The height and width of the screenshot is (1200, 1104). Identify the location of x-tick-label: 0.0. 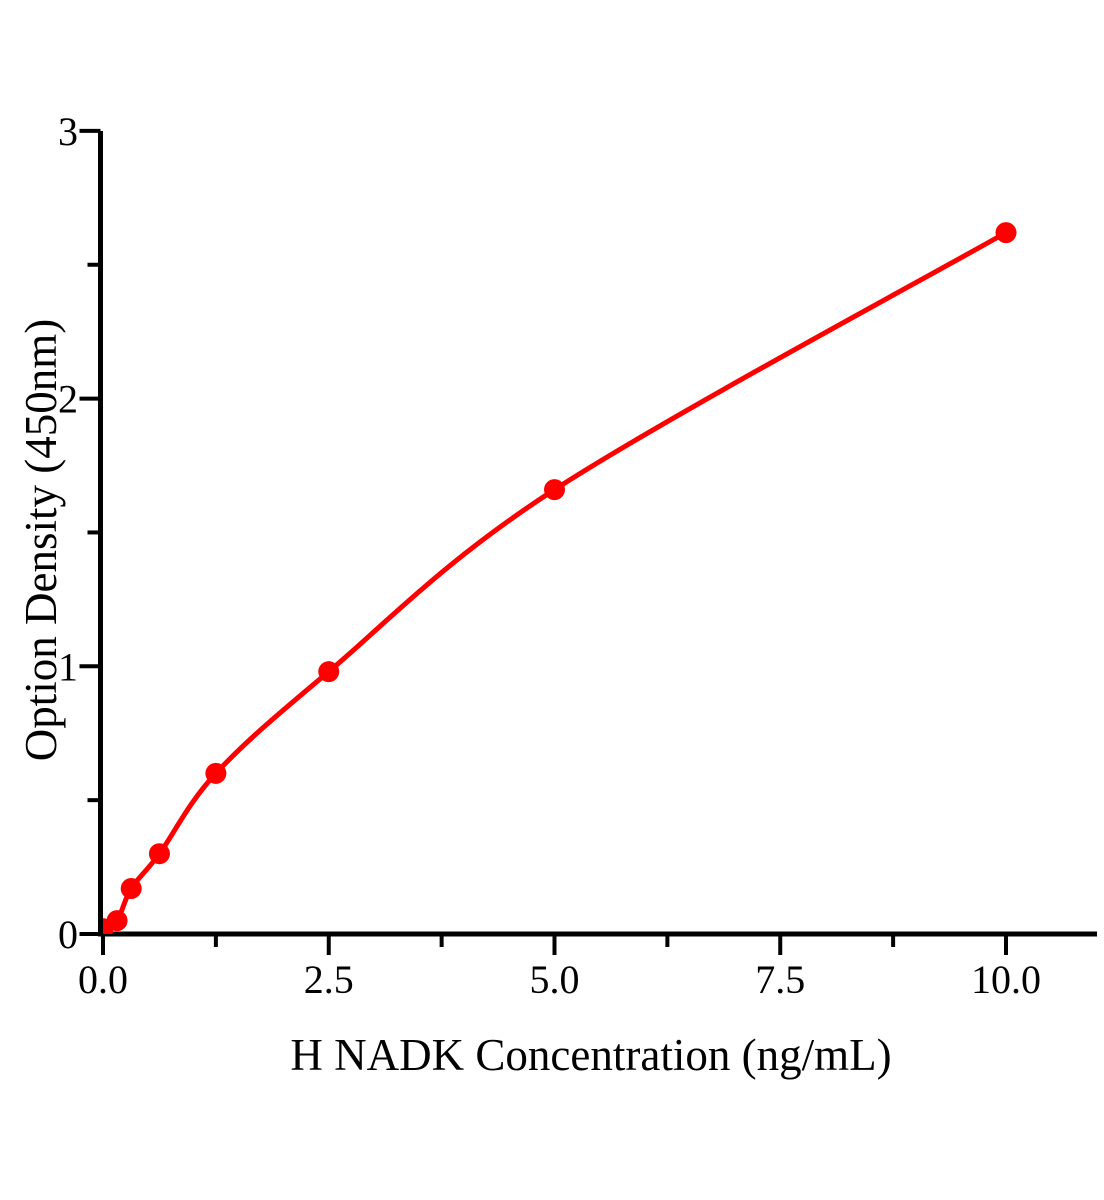
(103, 979).